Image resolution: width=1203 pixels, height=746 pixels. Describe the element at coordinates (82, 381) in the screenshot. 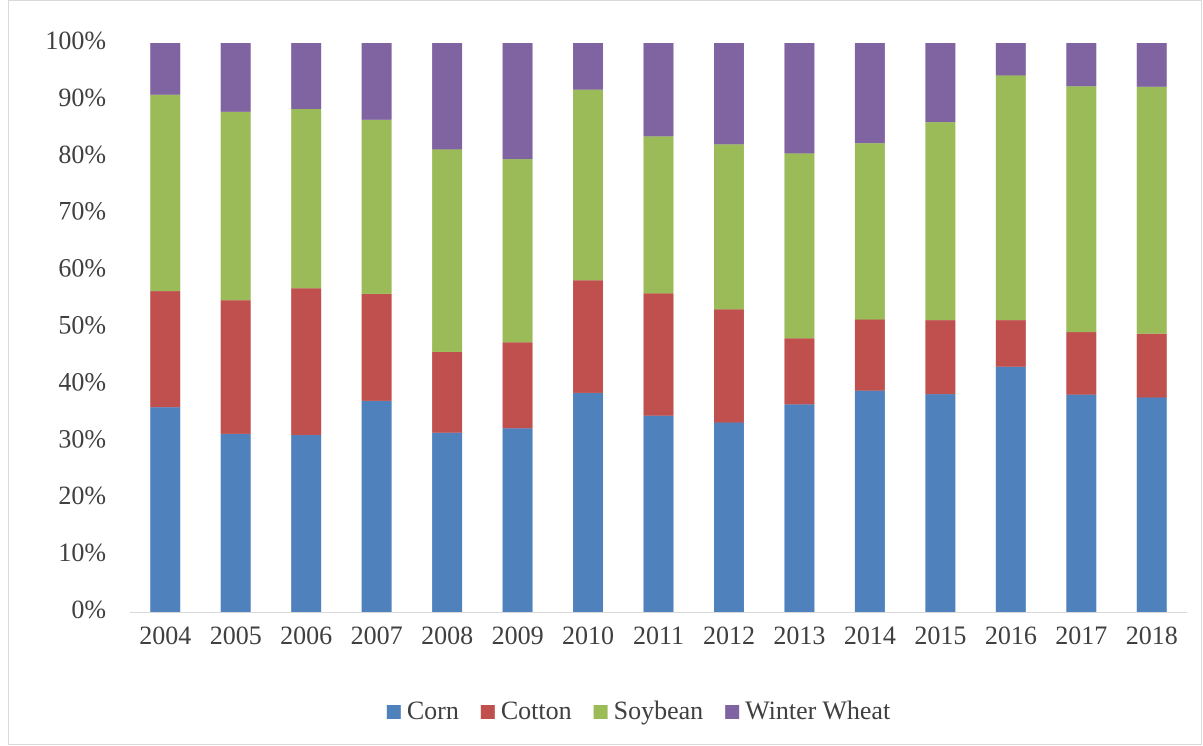

I see `y-tick-label: 40%` at that location.